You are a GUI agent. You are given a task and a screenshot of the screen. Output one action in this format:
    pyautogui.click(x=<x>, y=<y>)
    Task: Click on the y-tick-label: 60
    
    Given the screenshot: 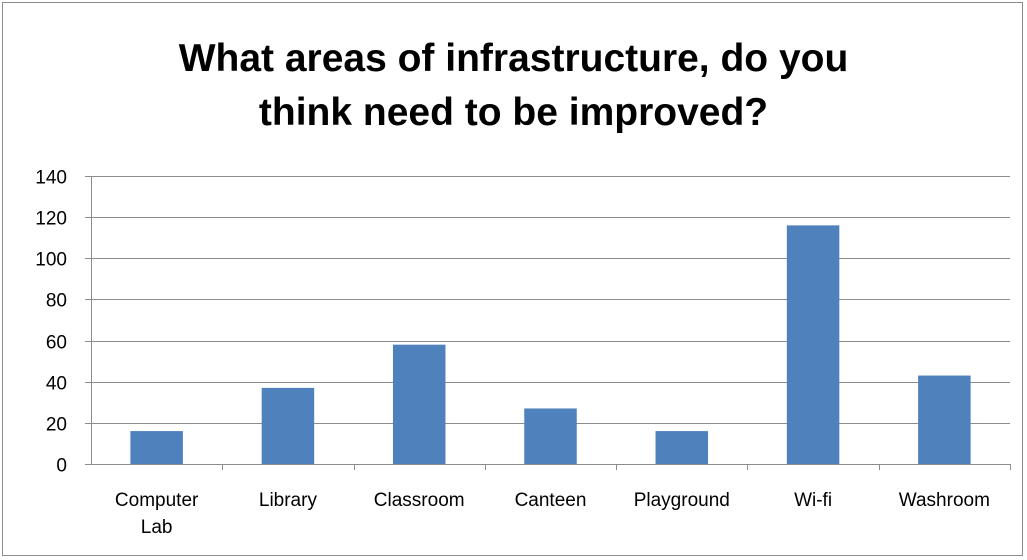 What is the action you would take?
    pyautogui.click(x=56, y=343)
    